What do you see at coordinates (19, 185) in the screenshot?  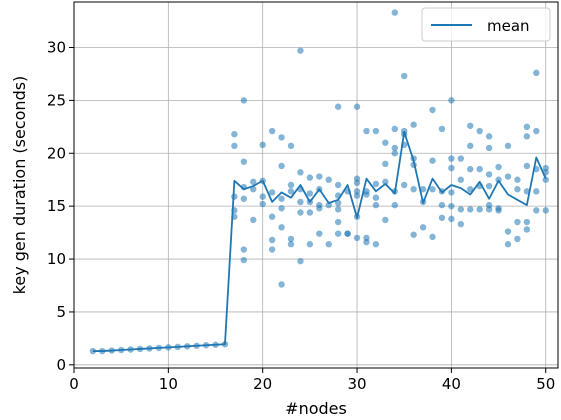 I see `y-axis-label: key gen duration (seconds)` at bounding box center [19, 185].